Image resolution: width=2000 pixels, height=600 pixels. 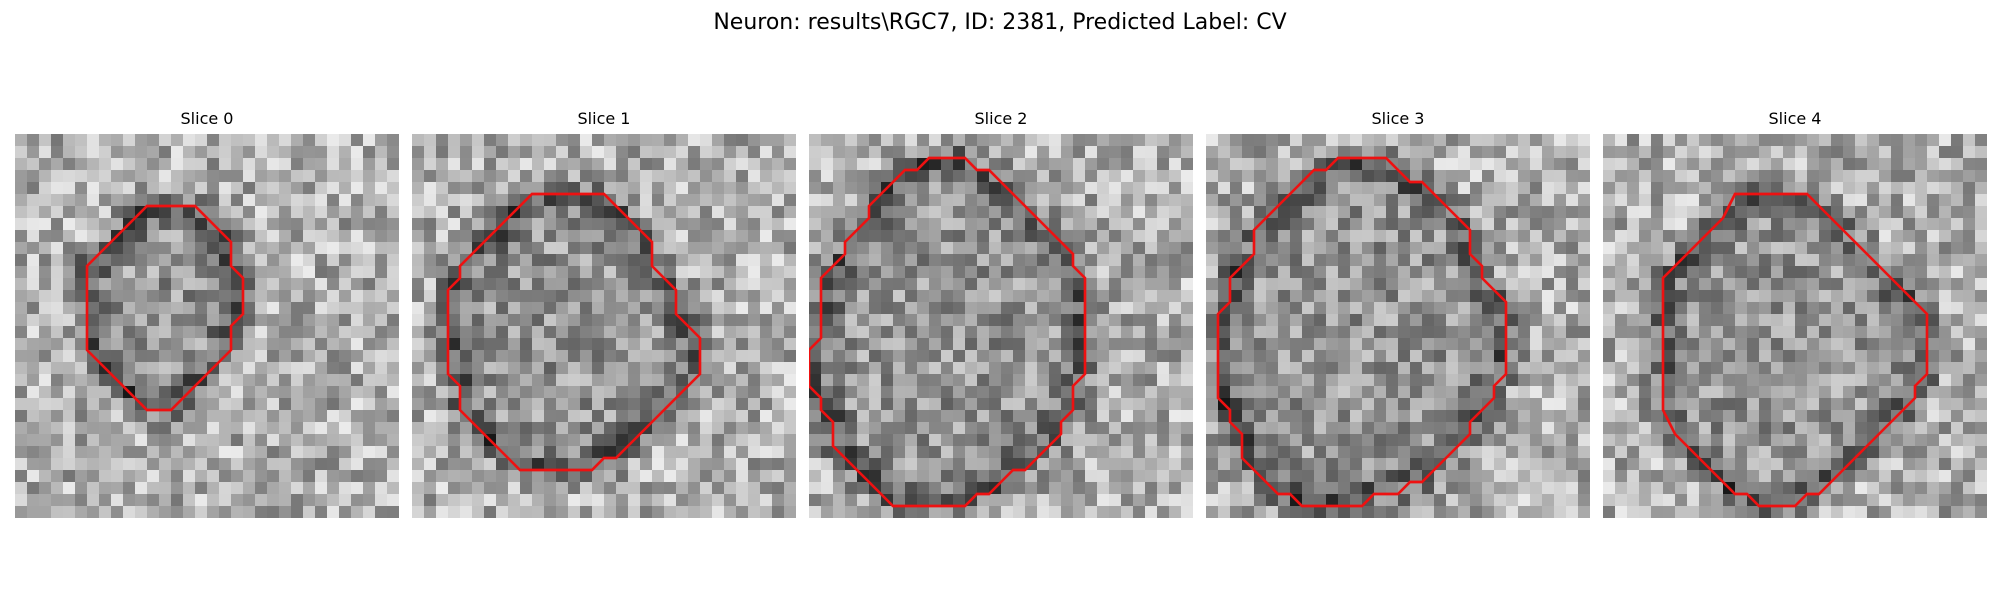 I want to click on slice-title: Slice 2, so click(x=1001, y=118).